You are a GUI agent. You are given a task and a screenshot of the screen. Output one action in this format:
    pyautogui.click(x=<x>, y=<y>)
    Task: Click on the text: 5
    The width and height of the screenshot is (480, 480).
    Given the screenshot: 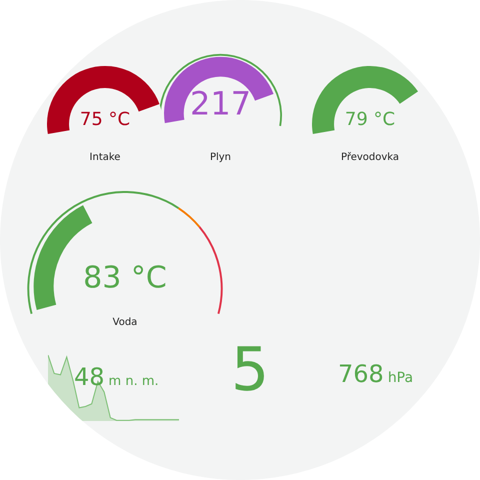 What is the action you would take?
    pyautogui.click(x=250, y=370)
    